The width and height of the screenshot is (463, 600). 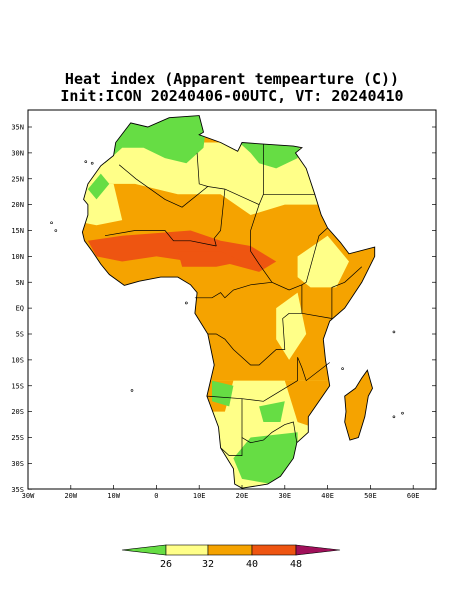 I want to click on lat-label: 35N, so click(x=17, y=128).